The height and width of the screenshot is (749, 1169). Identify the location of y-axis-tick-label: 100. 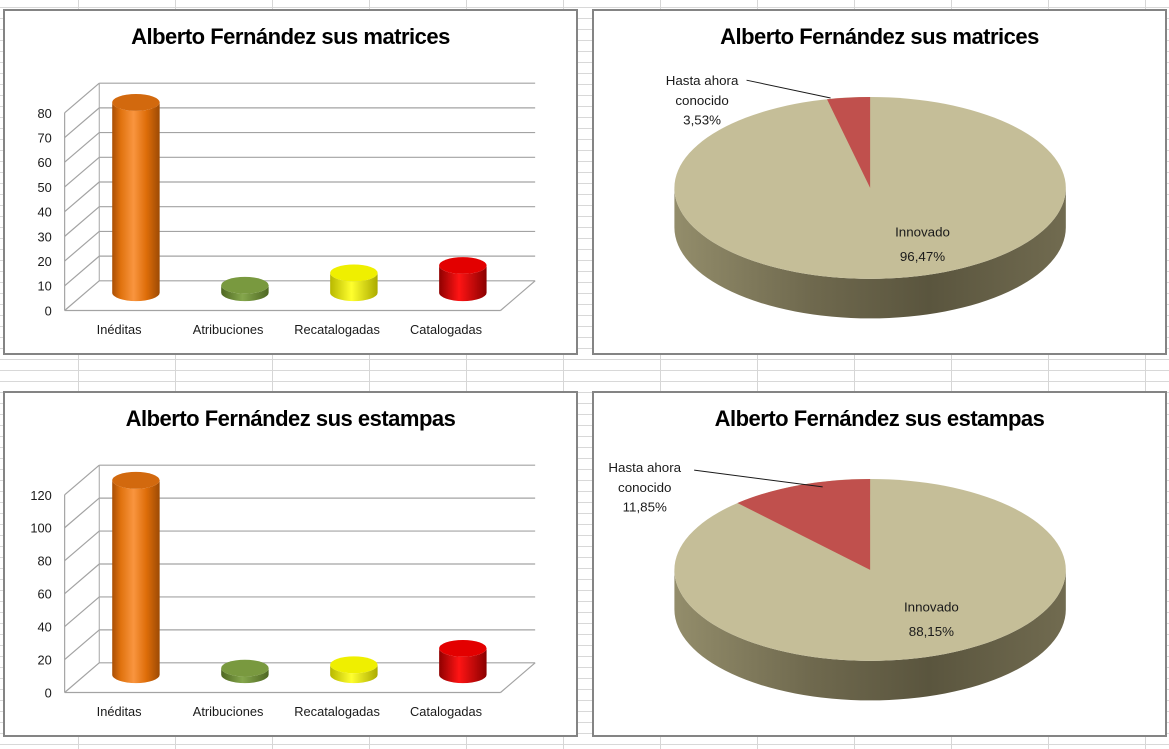
(40, 528).